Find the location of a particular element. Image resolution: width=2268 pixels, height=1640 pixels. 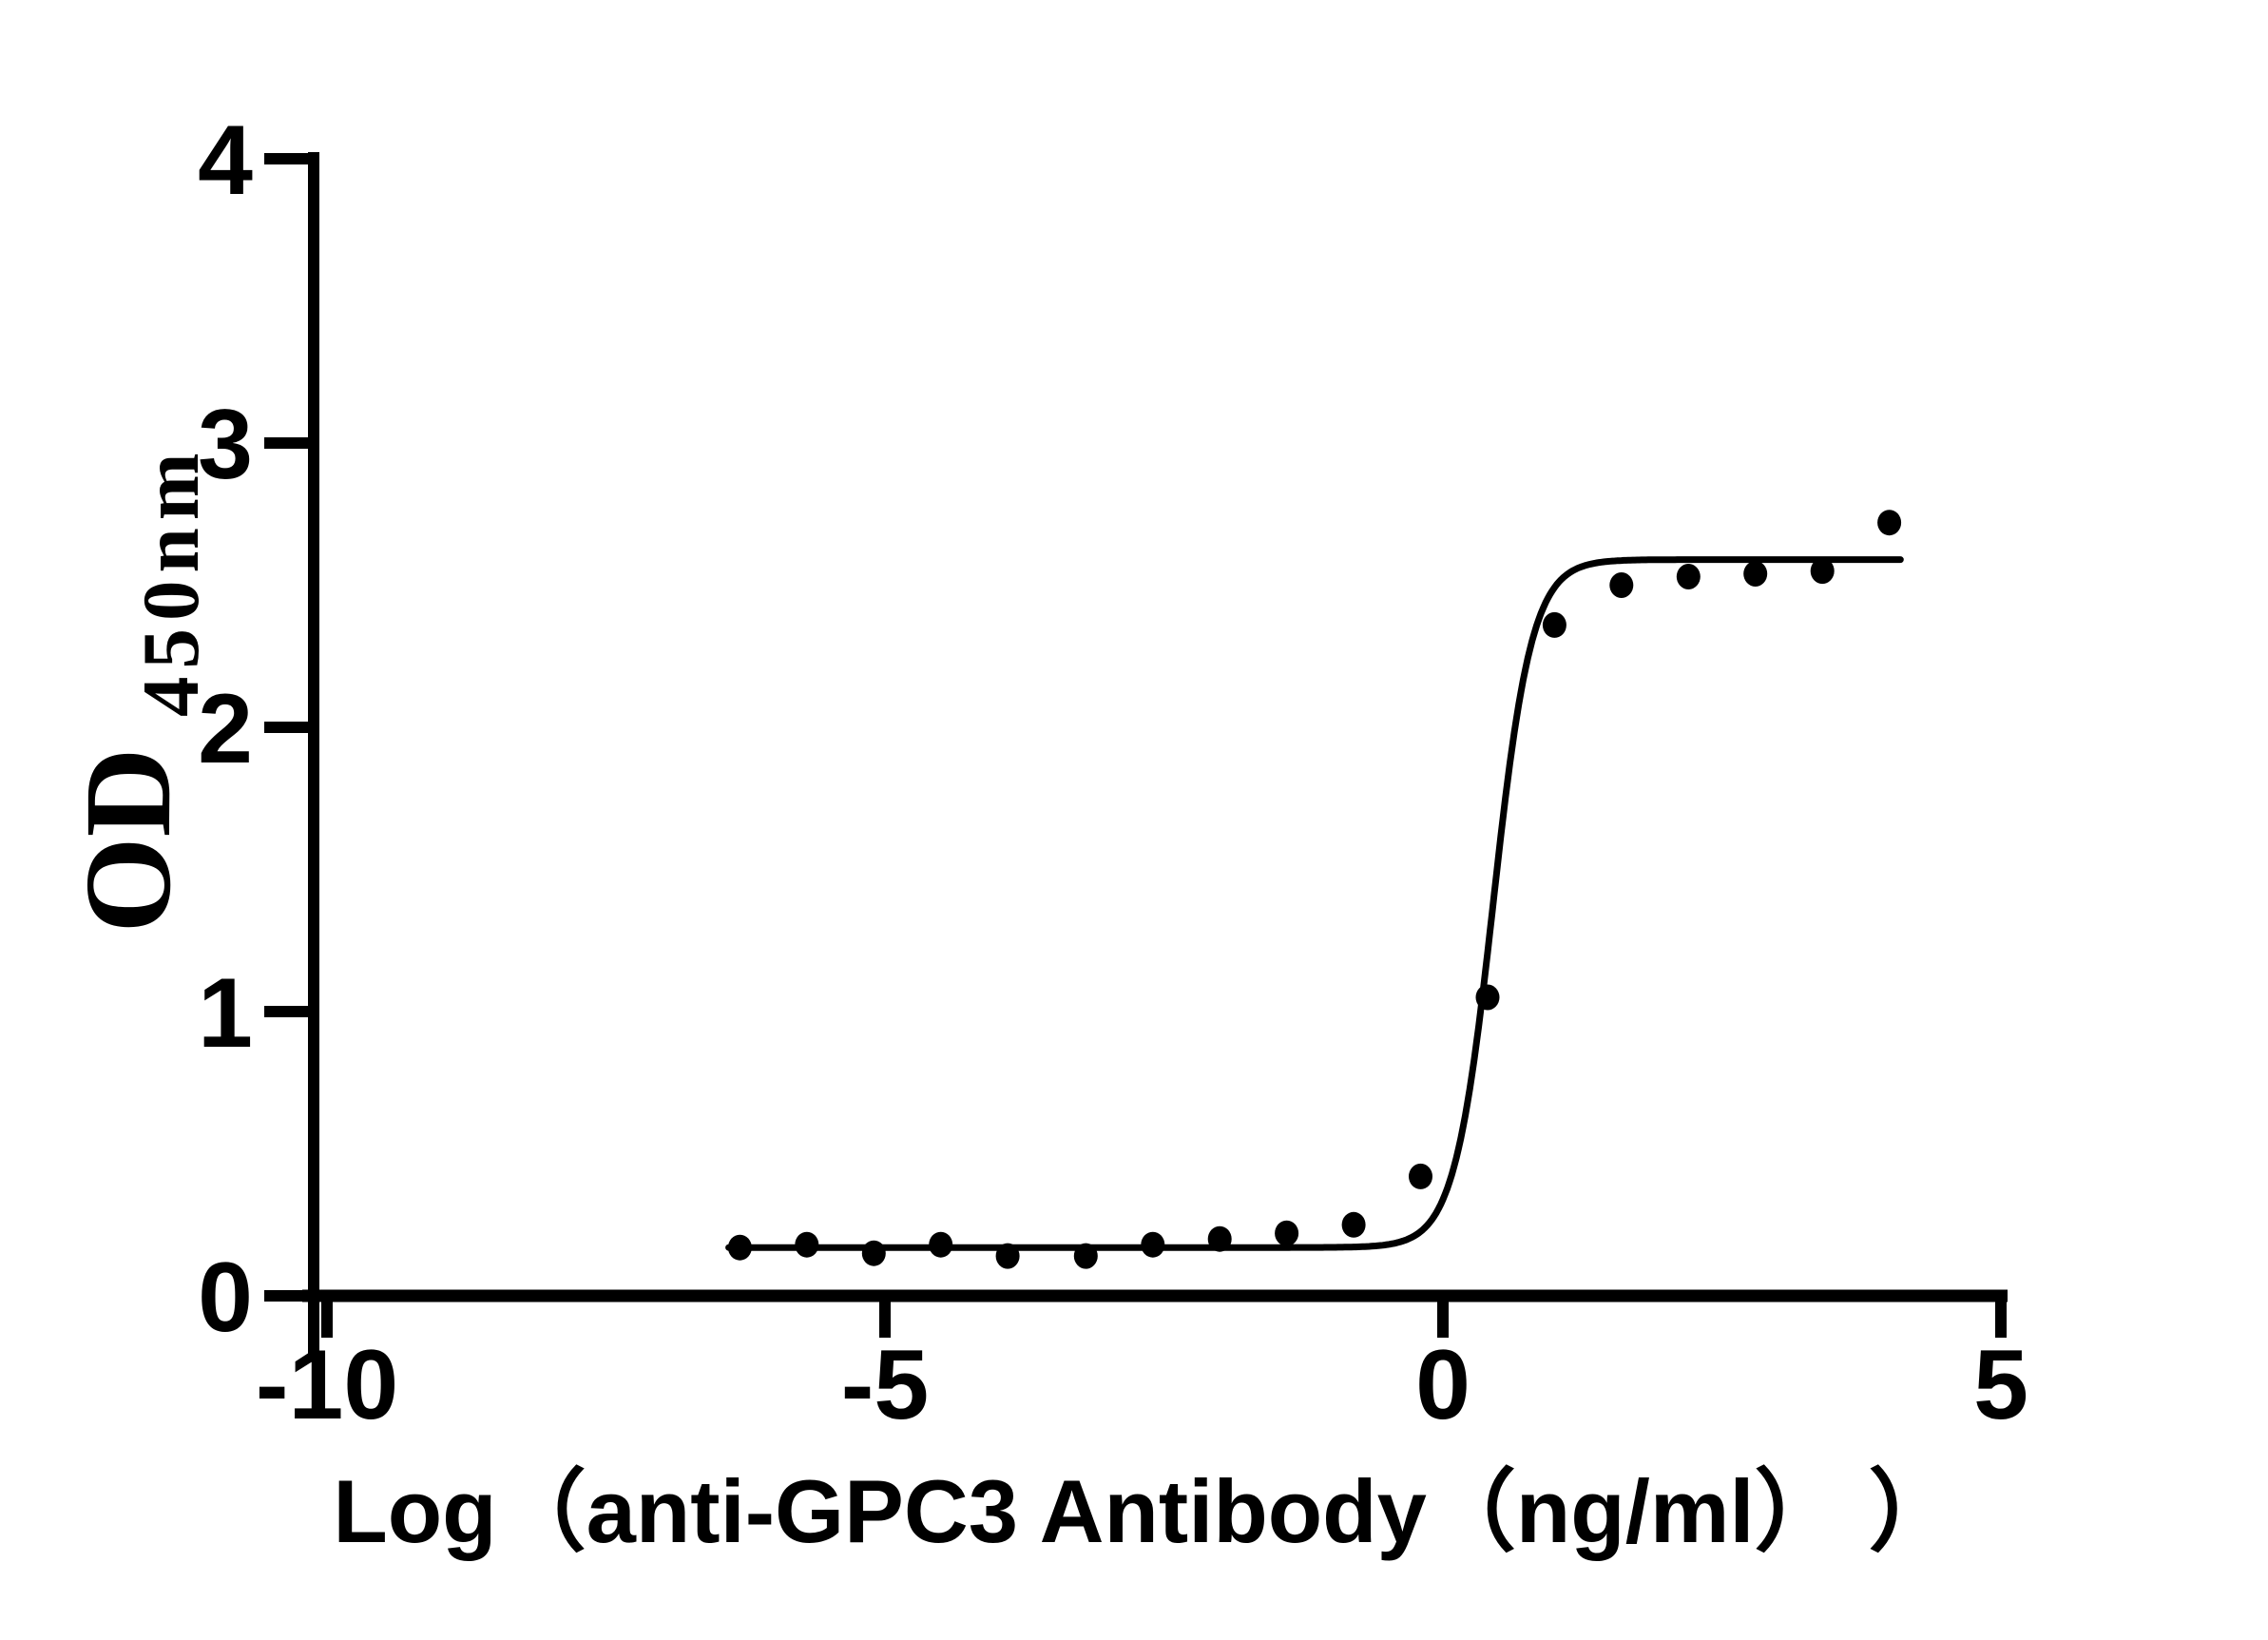

y-axis-spine is located at coordinates (313, 755).